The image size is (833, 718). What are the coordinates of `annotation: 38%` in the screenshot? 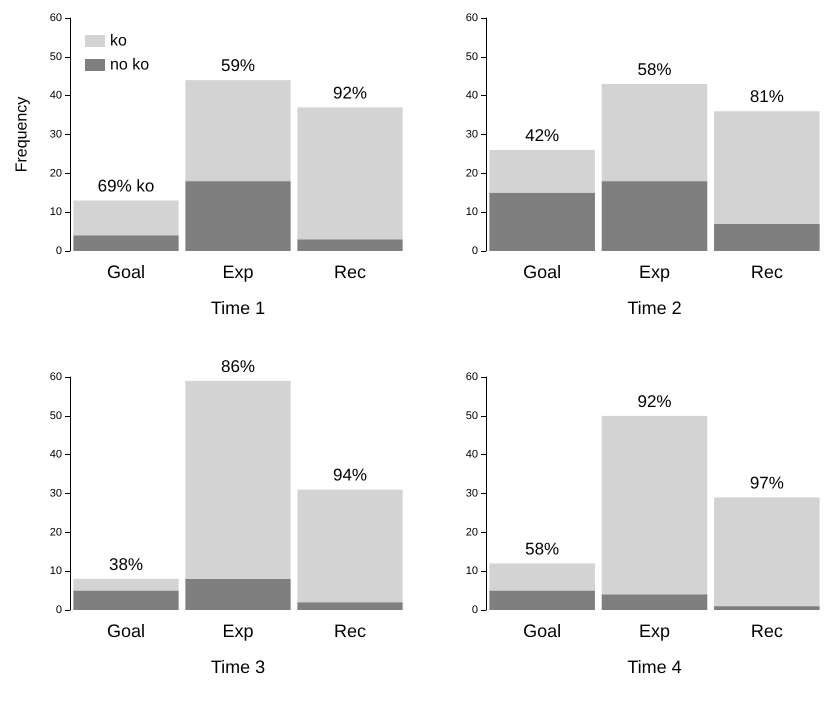 It's located at (126, 564).